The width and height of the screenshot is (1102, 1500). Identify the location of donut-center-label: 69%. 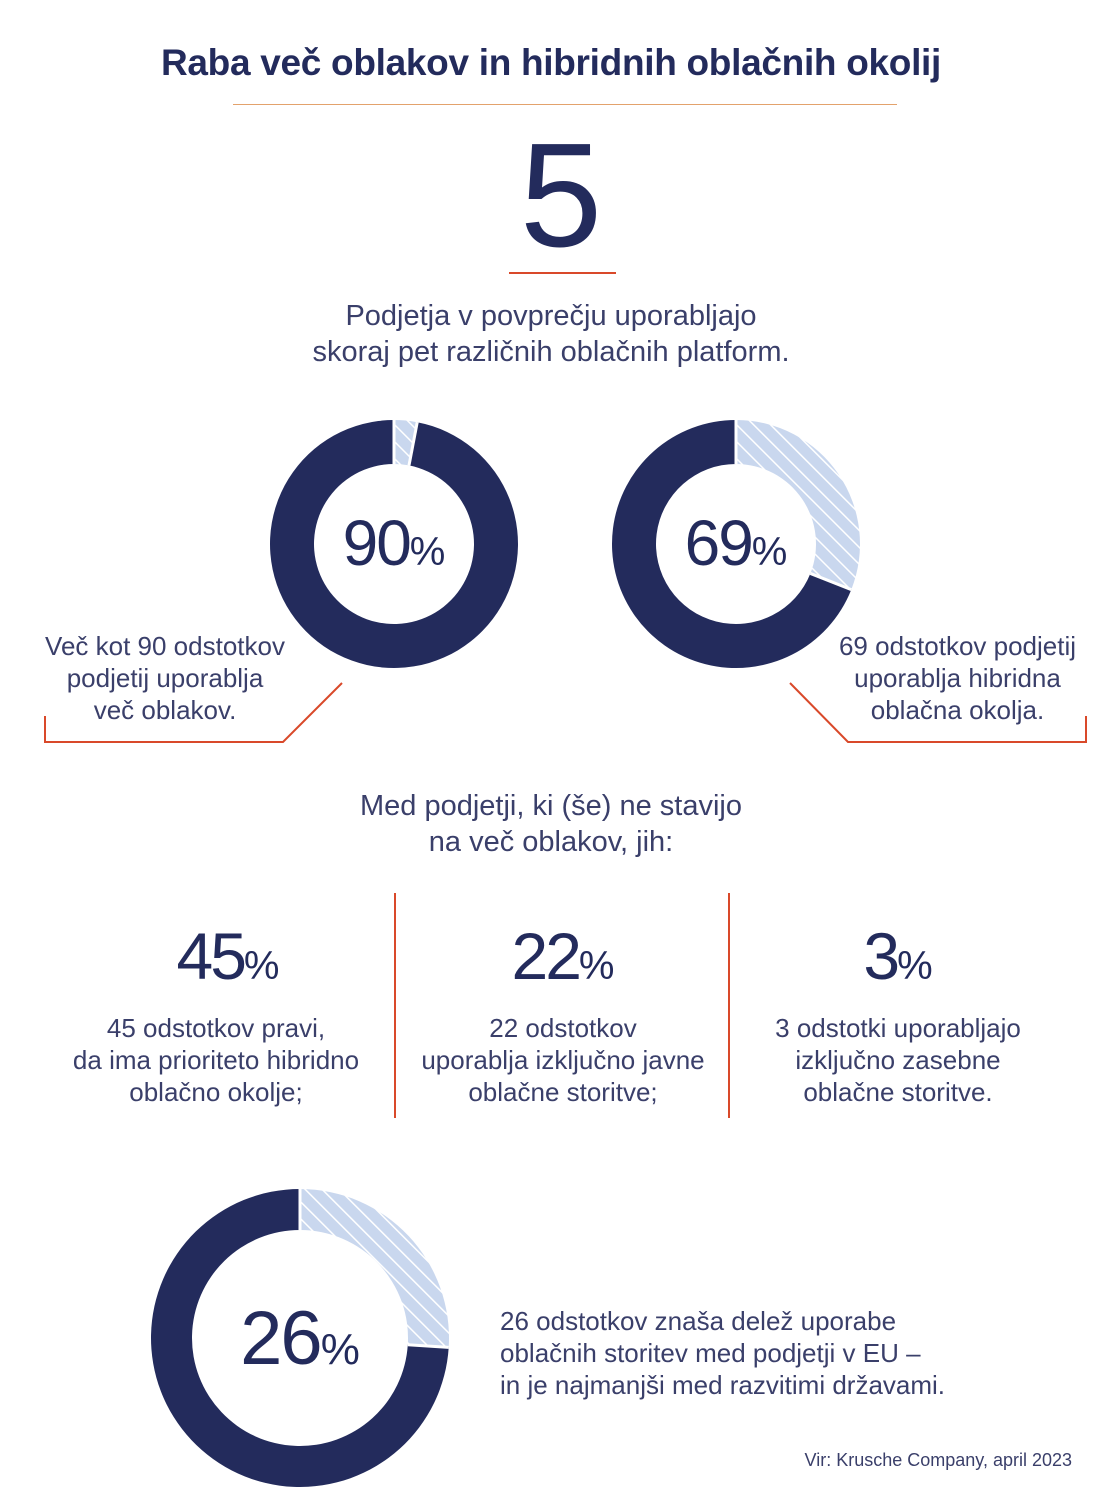
(736, 543).